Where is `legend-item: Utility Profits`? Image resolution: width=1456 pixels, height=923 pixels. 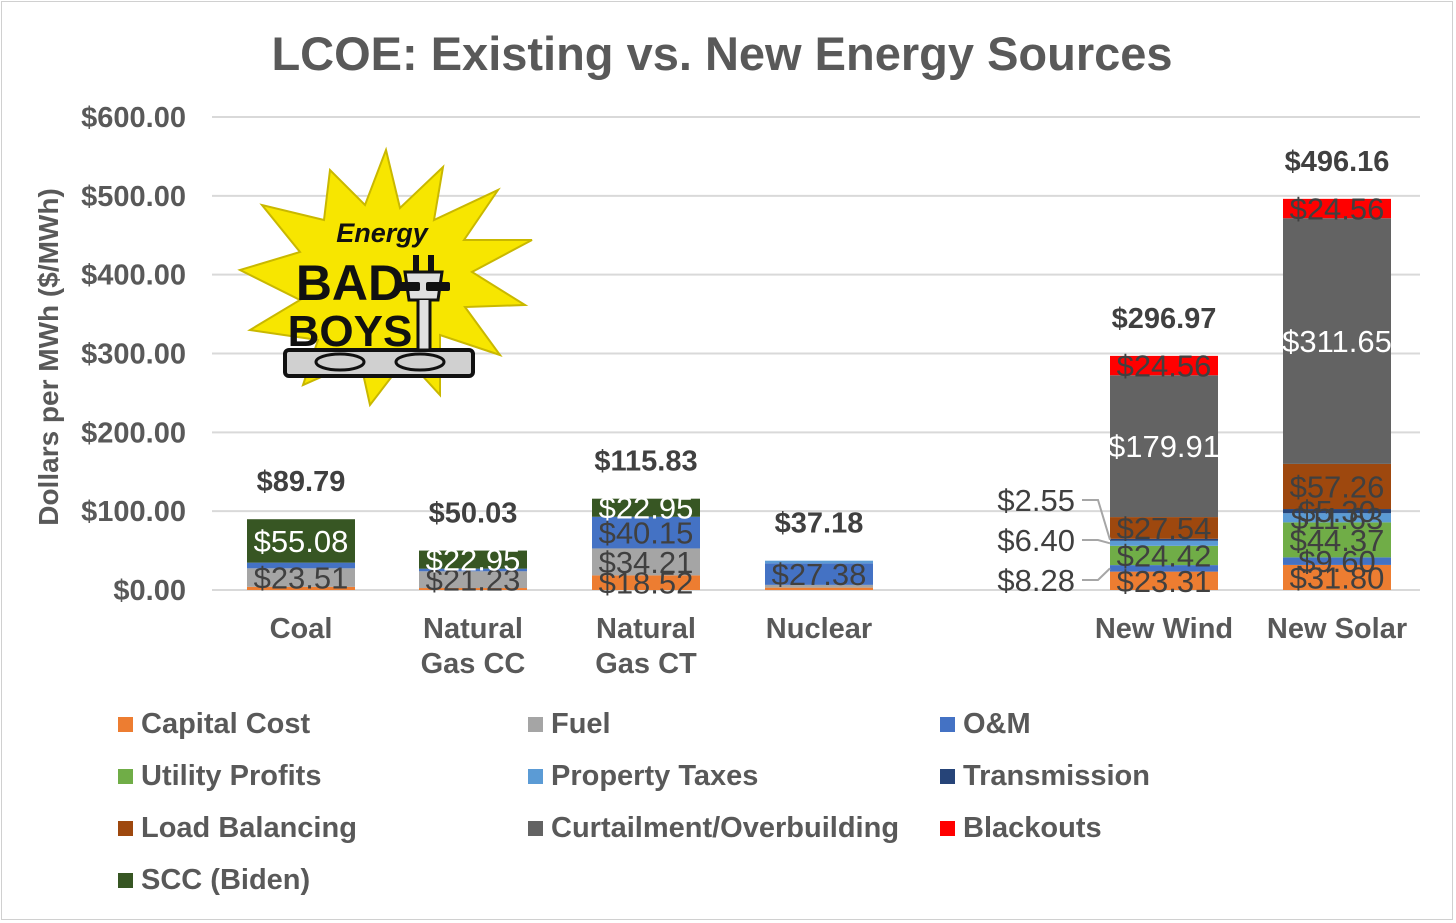
legend-item: Utility Profits is located at coordinates (219, 776).